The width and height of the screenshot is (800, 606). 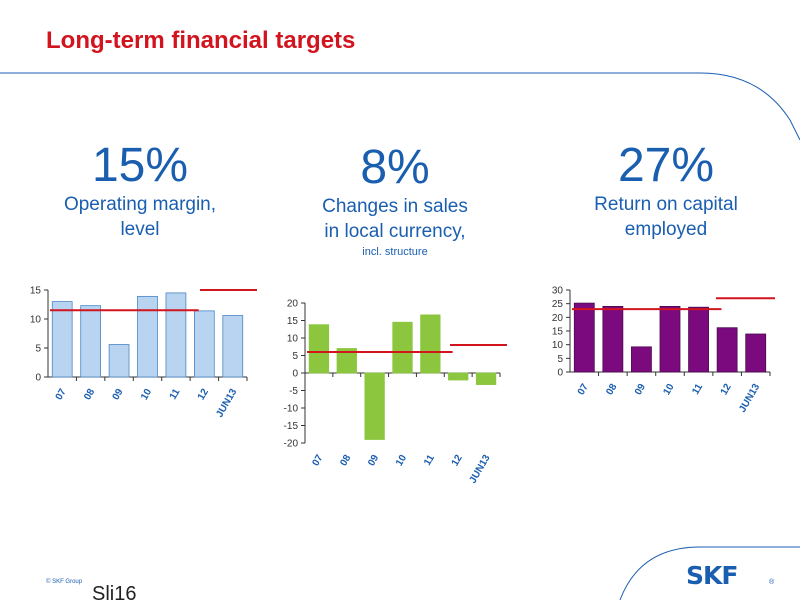 I want to click on slide-number: Sli16, so click(x=114, y=594).